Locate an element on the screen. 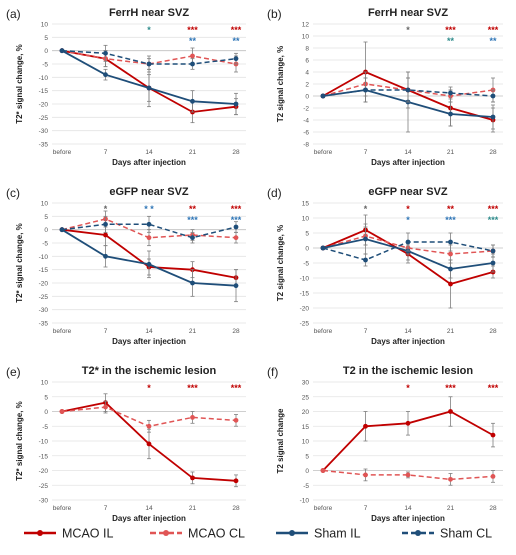  y-tick-label: -6 is located at coordinates (306, 133).